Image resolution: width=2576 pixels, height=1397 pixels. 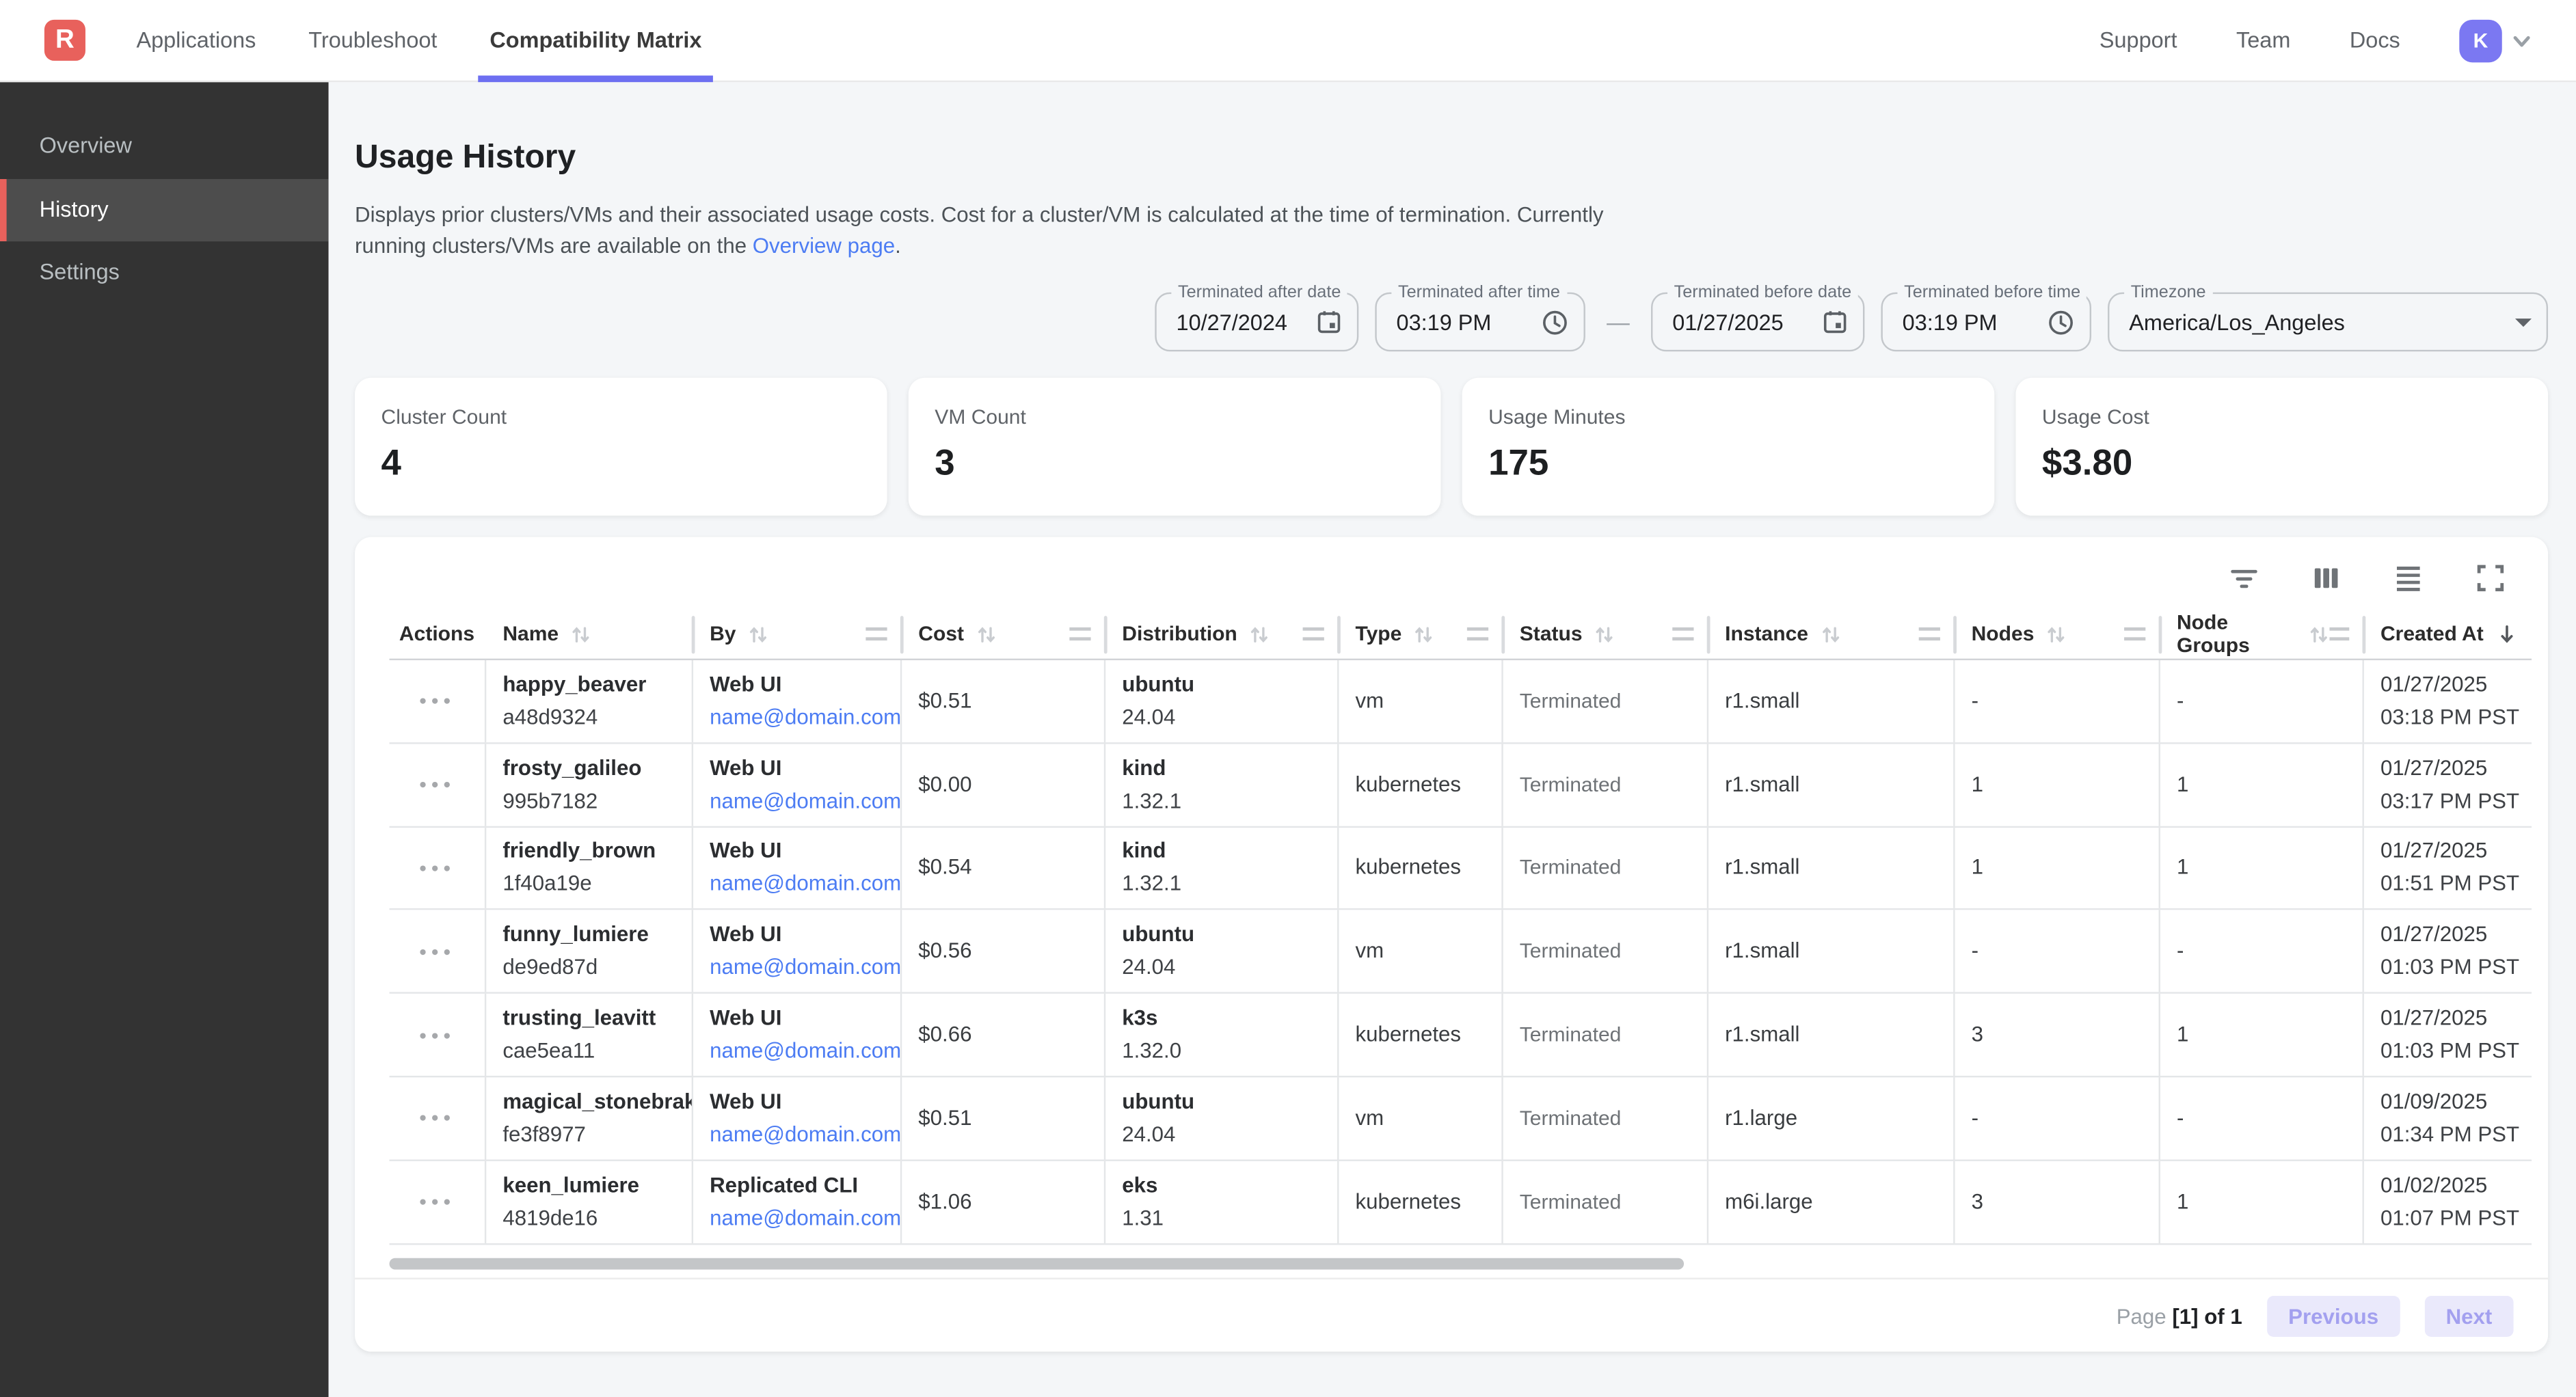 I want to click on nav-item-support: Support, so click(x=2138, y=40).